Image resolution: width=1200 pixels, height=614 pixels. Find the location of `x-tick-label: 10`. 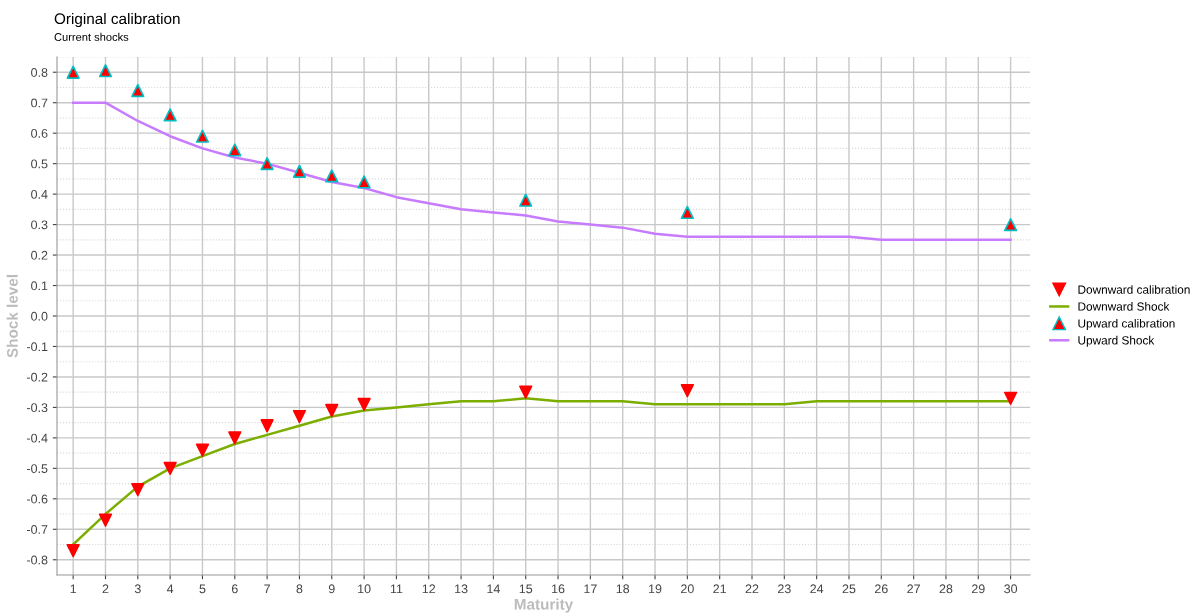

x-tick-label: 10 is located at coordinates (364, 589).